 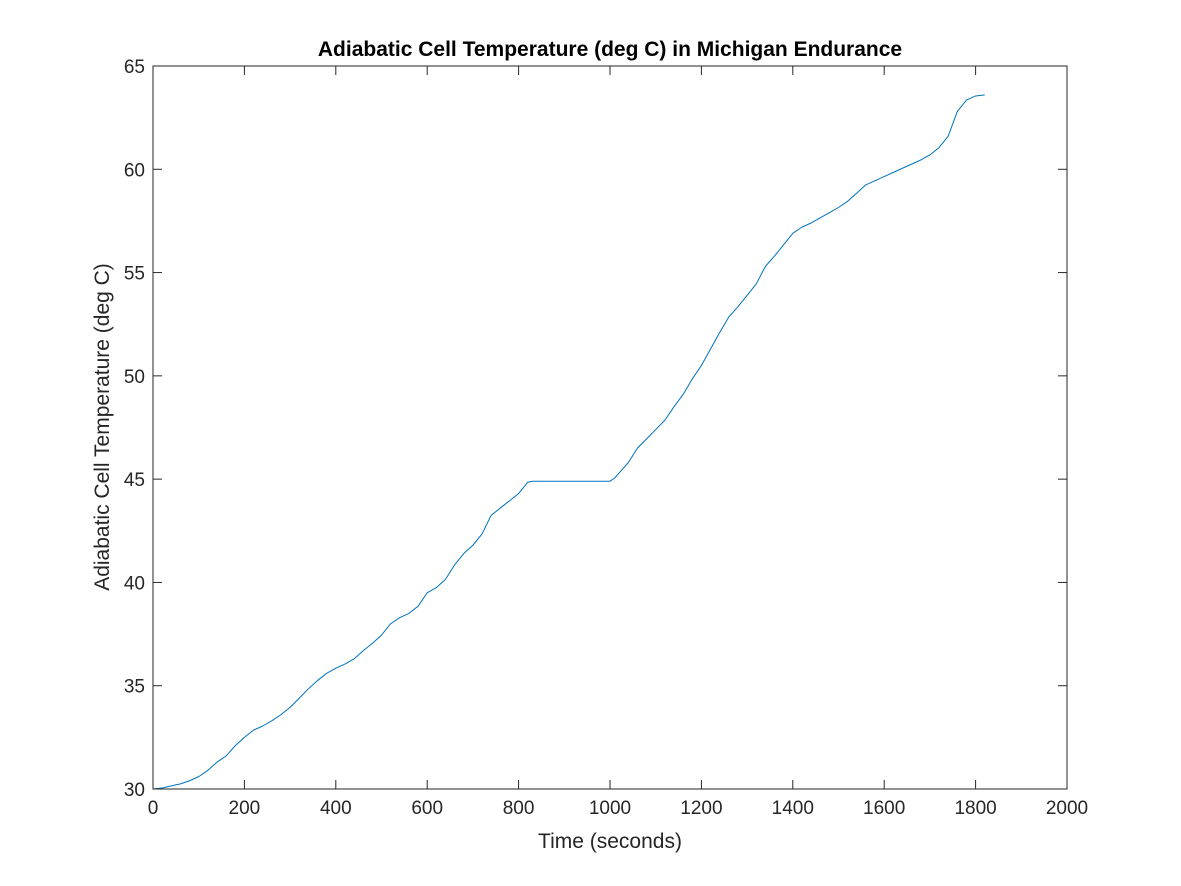 What do you see at coordinates (134, 377) in the screenshot?
I see `y-tick-label: 50` at bounding box center [134, 377].